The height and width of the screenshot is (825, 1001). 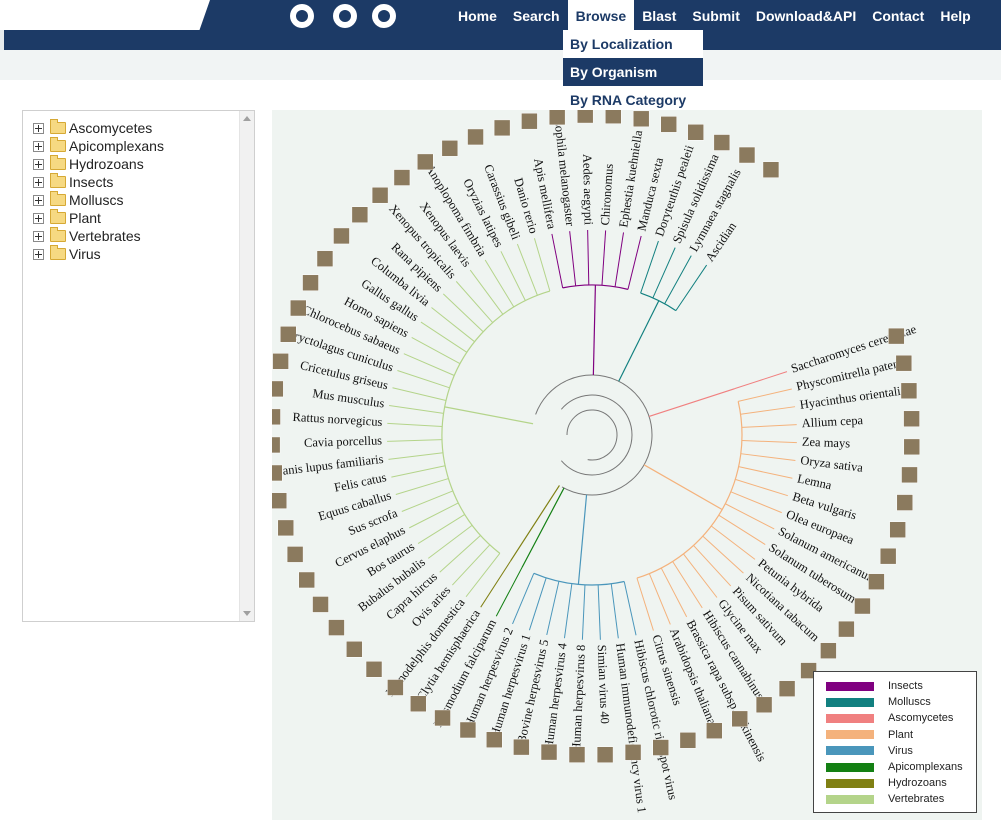 What do you see at coordinates (633, 72) in the screenshot?
I see `dropdown-item-by-organism: By Organism` at bounding box center [633, 72].